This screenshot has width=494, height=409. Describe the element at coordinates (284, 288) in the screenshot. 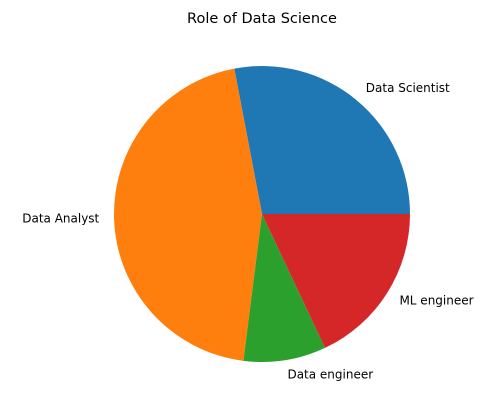

I see `pie-slice-data-engineer` at that location.